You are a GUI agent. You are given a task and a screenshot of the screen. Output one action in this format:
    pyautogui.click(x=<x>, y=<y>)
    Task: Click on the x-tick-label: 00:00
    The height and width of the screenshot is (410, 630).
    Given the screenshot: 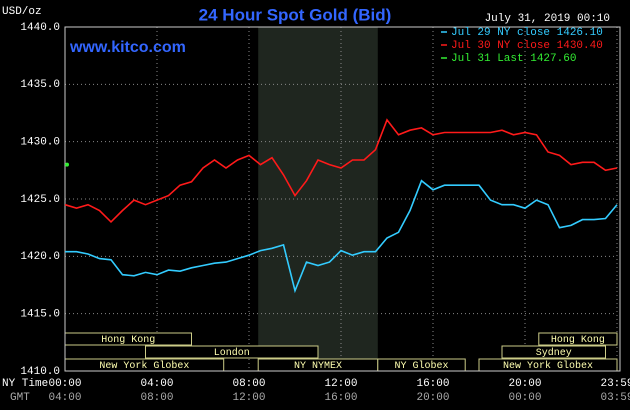 What is the action you would take?
    pyautogui.click(x=64, y=384)
    